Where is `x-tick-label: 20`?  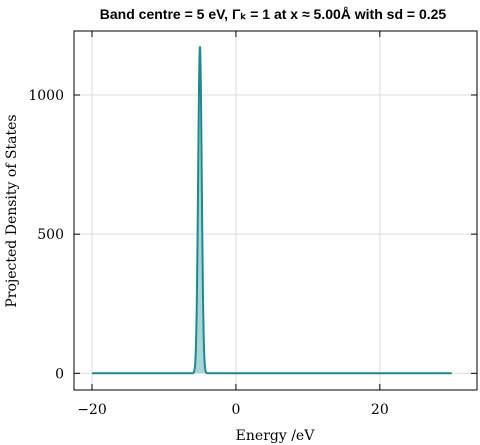 x-tick-label: 20 is located at coordinates (380, 410).